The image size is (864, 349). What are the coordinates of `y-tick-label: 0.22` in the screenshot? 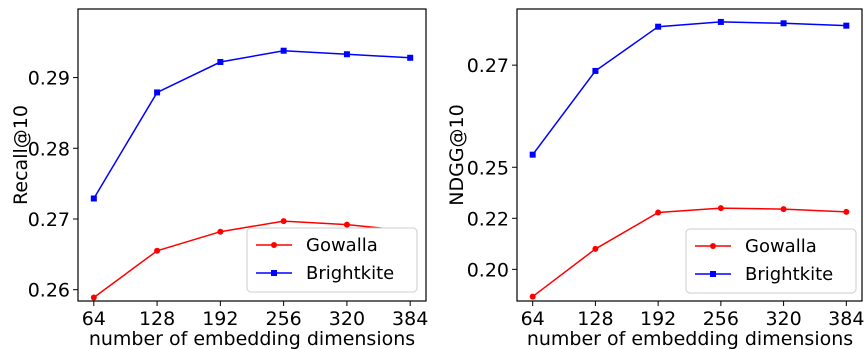 It's located at (488, 219).